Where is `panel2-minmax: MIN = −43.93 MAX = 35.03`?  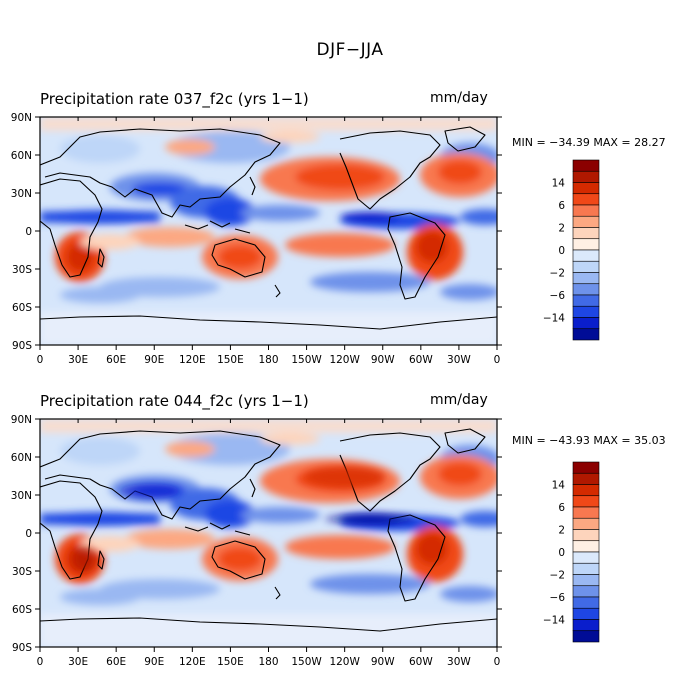 panel2-minmax: MIN = −43.93 MAX = 35.03 is located at coordinates (589, 440).